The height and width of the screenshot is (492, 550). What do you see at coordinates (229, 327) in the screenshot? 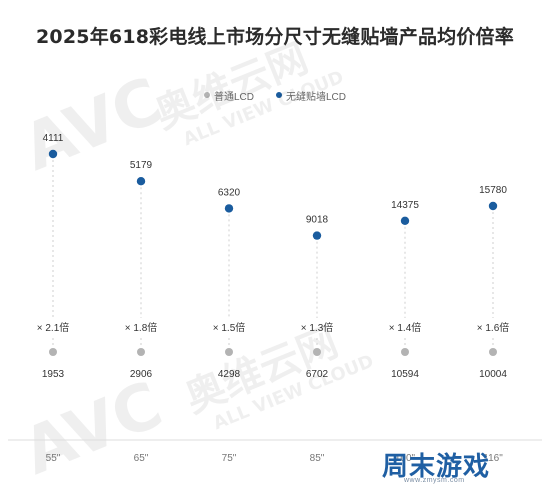
I see `ratio-label-2: × 1.5倍` at bounding box center [229, 327].